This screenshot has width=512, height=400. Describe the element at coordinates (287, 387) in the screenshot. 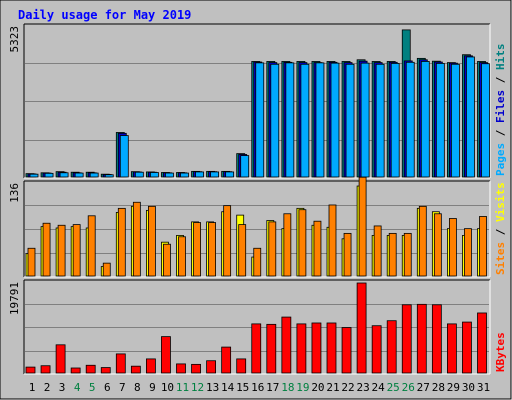

I see `x-tick-label-18: 18` at that location.